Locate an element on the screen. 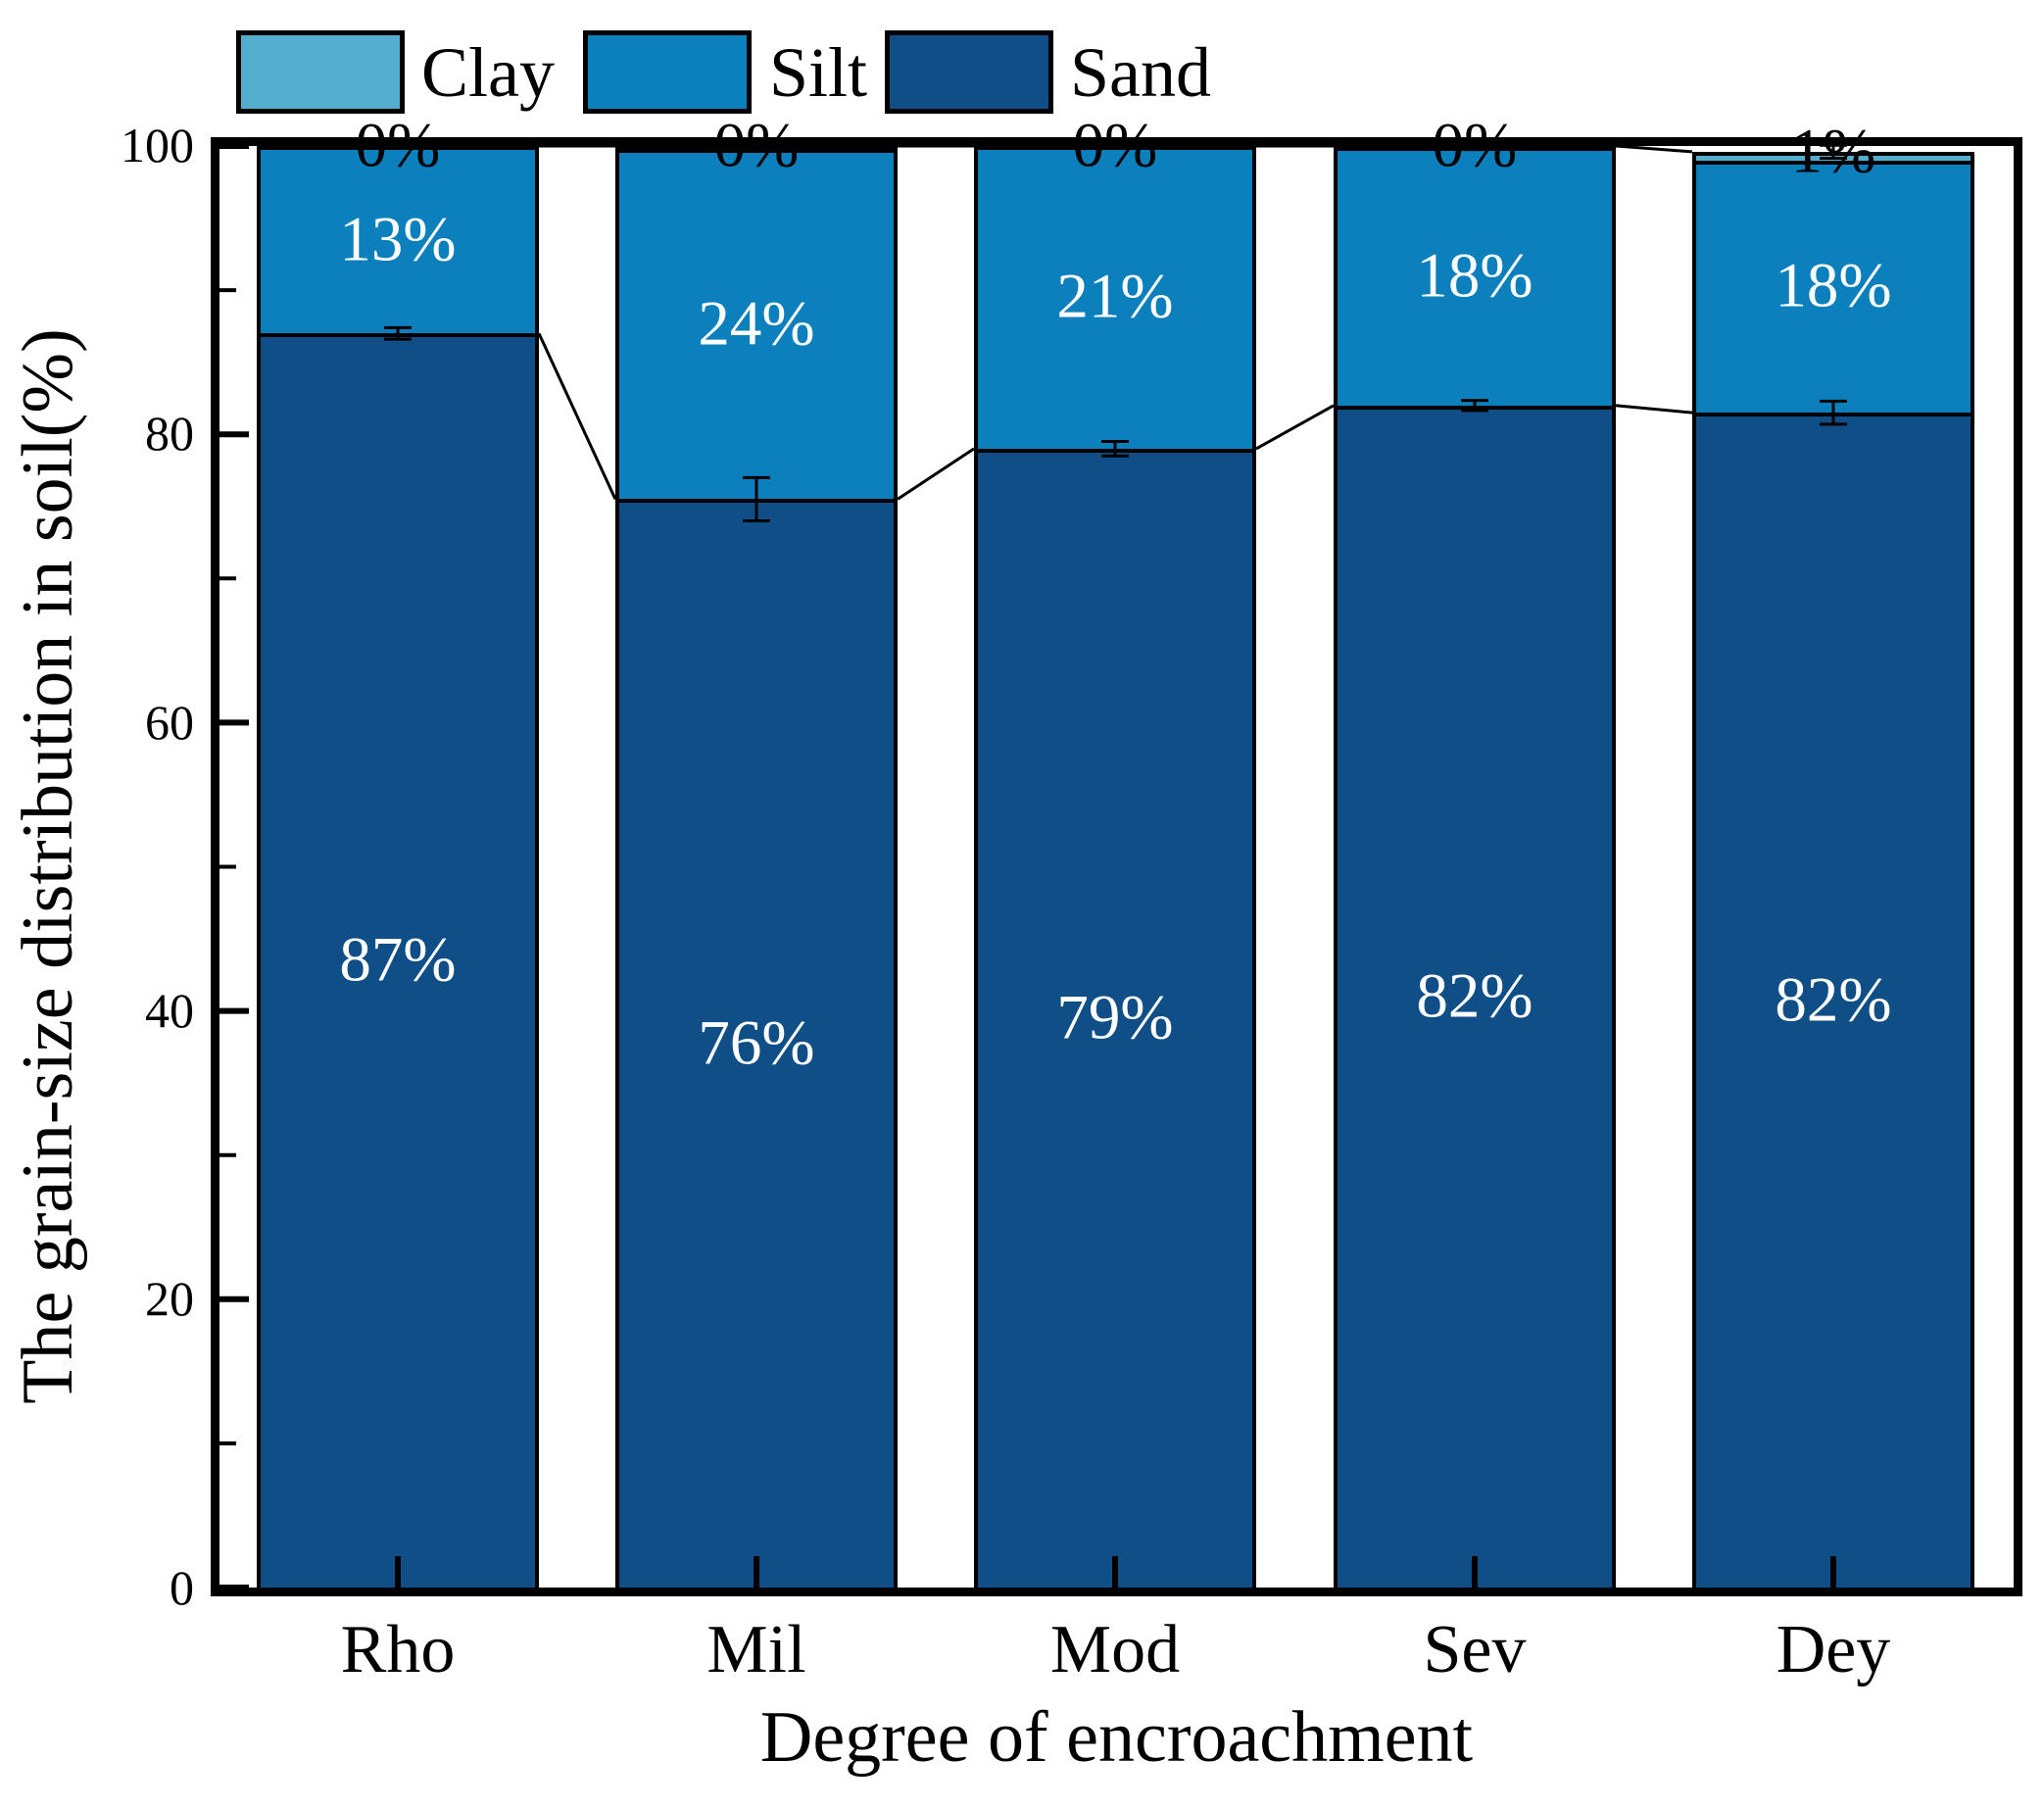 This screenshot has height=1809, width=2044. bar-segment-silt-mod is located at coordinates (1115, 297).